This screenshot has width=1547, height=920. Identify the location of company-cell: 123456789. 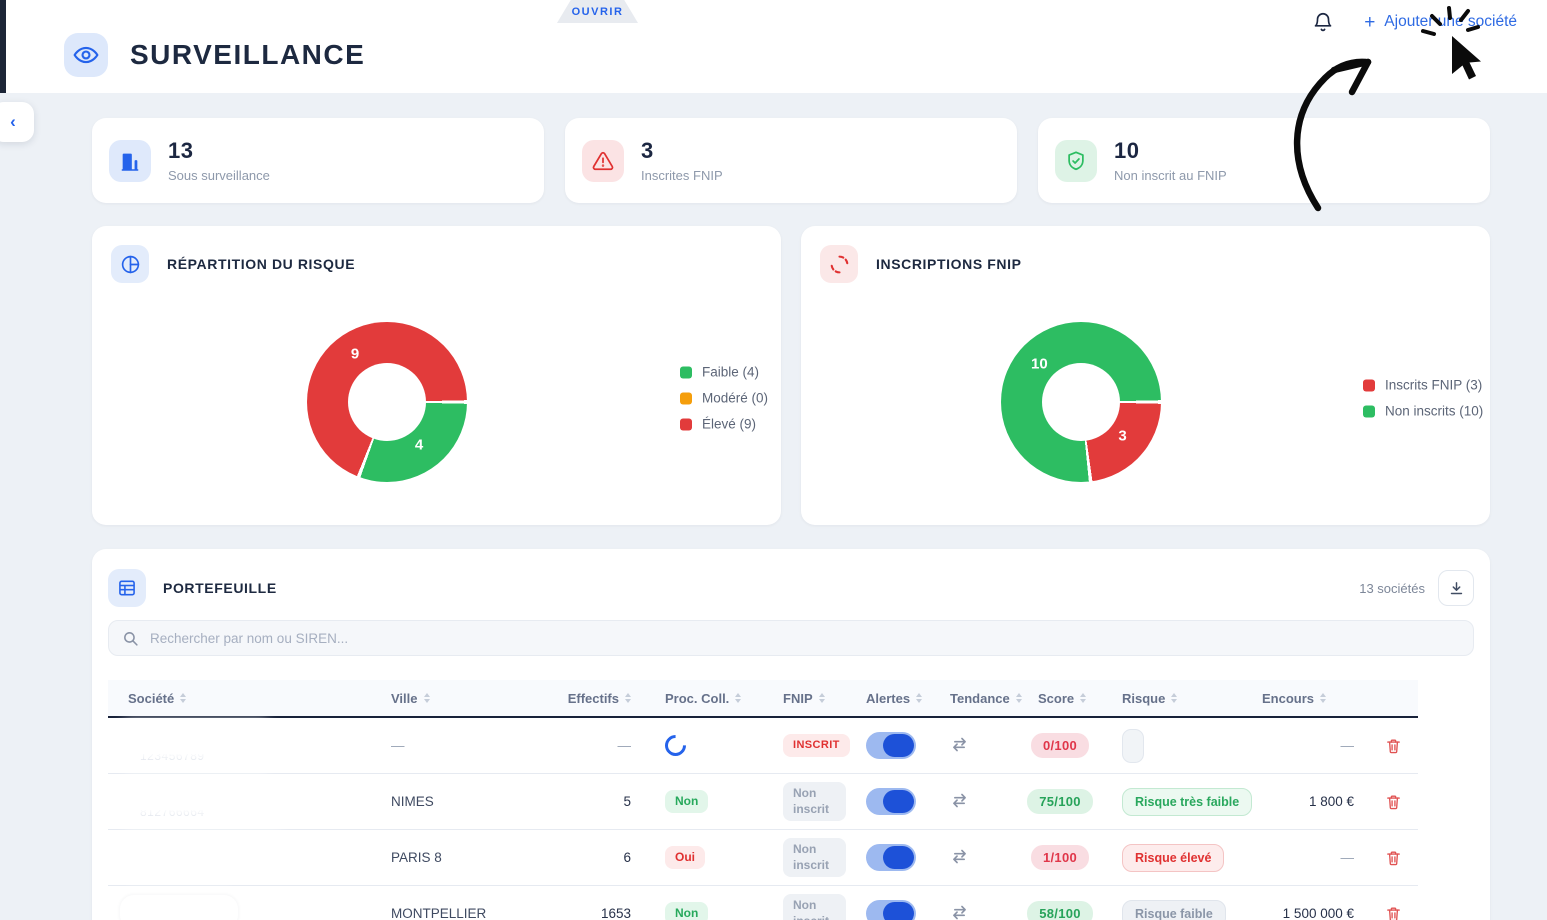
(239, 745).